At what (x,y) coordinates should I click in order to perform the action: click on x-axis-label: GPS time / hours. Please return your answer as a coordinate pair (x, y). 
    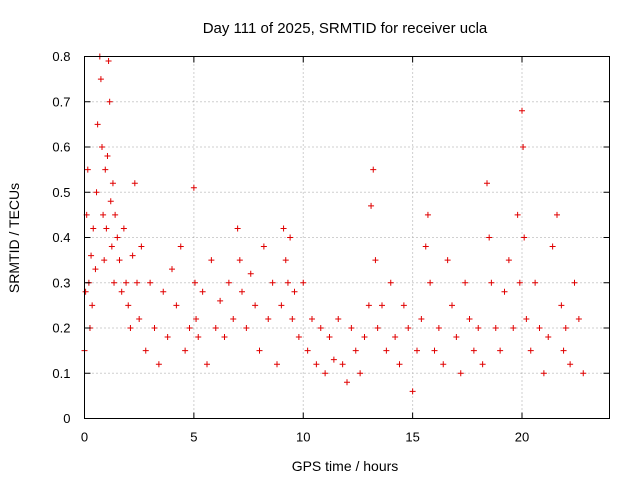
    Looking at the image, I should click on (345, 466).